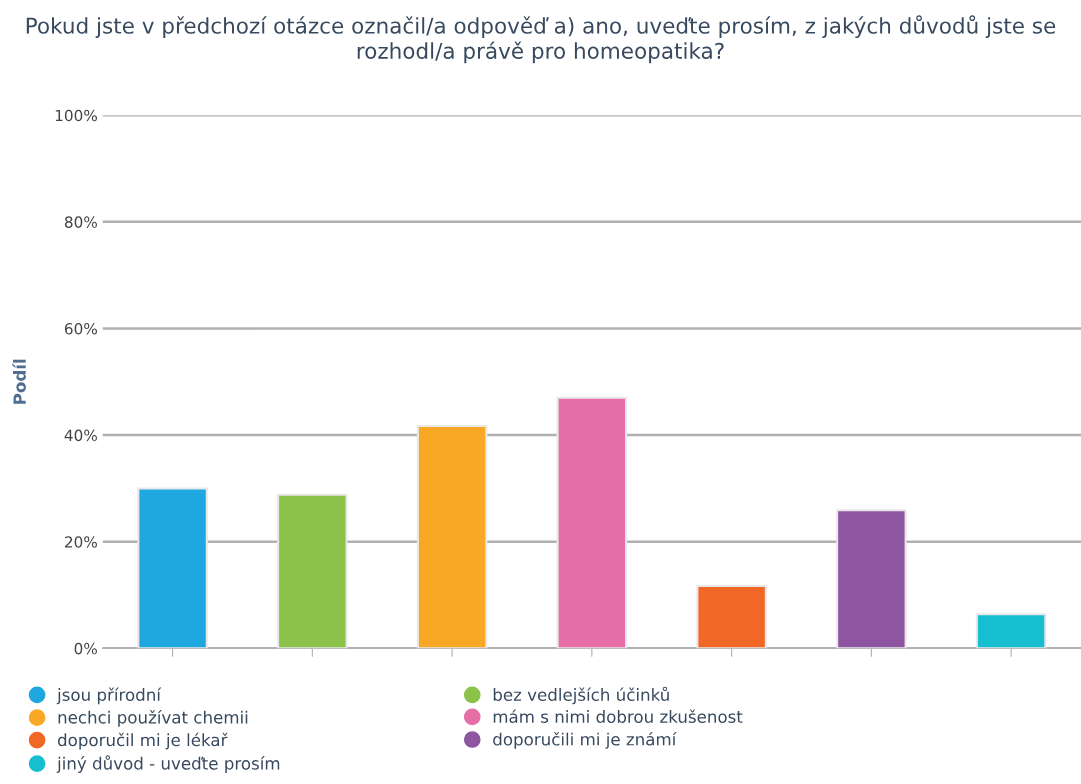 This screenshot has height=784, width=1081. Describe the element at coordinates (85, 648) in the screenshot. I see `y-tick-label: 0%` at that location.